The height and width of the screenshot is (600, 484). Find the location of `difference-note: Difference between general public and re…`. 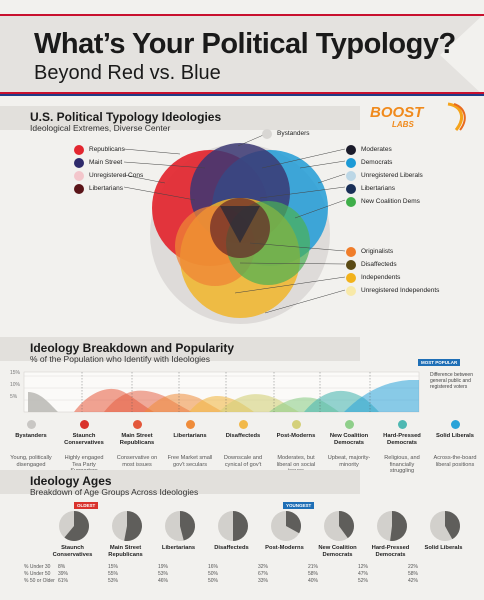

difference-note: Difference between general public and re… is located at coordinates (451, 381).